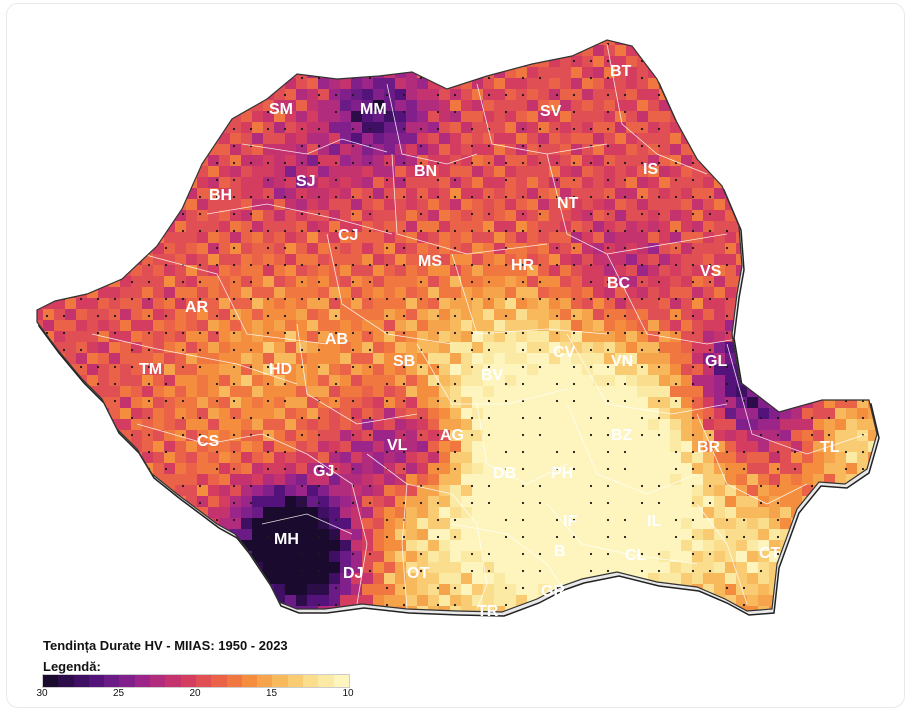 This screenshot has height=712, width=909. I want to click on county-label-ab: AB, so click(336, 339).